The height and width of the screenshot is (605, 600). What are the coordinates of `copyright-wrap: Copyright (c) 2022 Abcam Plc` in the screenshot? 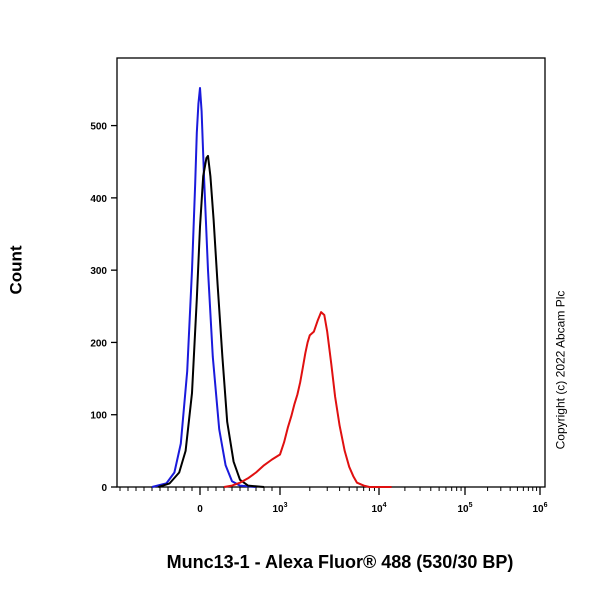 It's located at (560, 370).